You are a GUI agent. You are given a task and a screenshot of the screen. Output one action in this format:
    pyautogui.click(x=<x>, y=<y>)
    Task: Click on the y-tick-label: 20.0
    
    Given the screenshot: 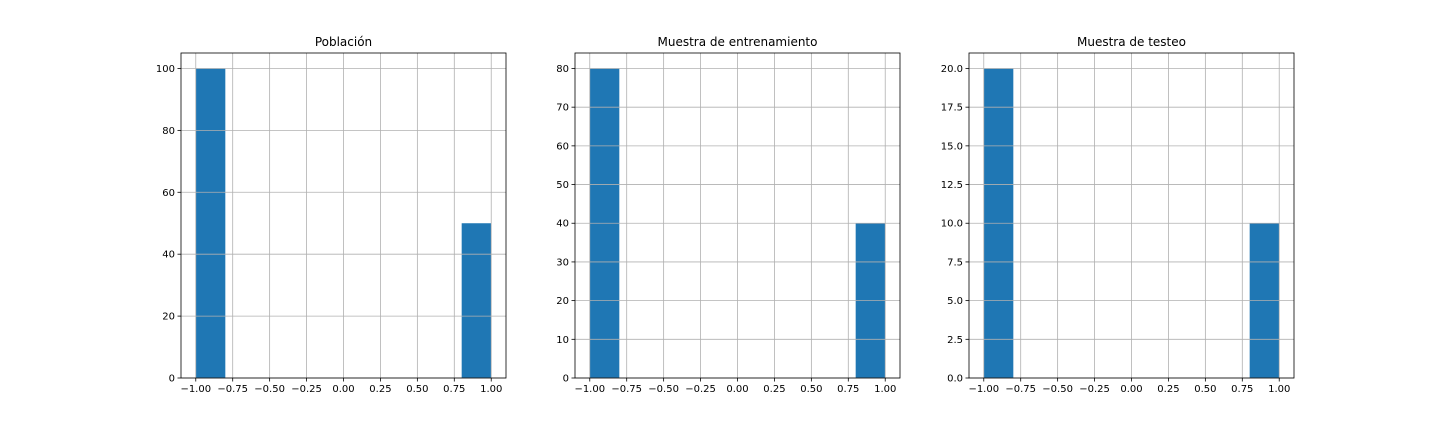 What is the action you would take?
    pyautogui.click(x=952, y=69)
    